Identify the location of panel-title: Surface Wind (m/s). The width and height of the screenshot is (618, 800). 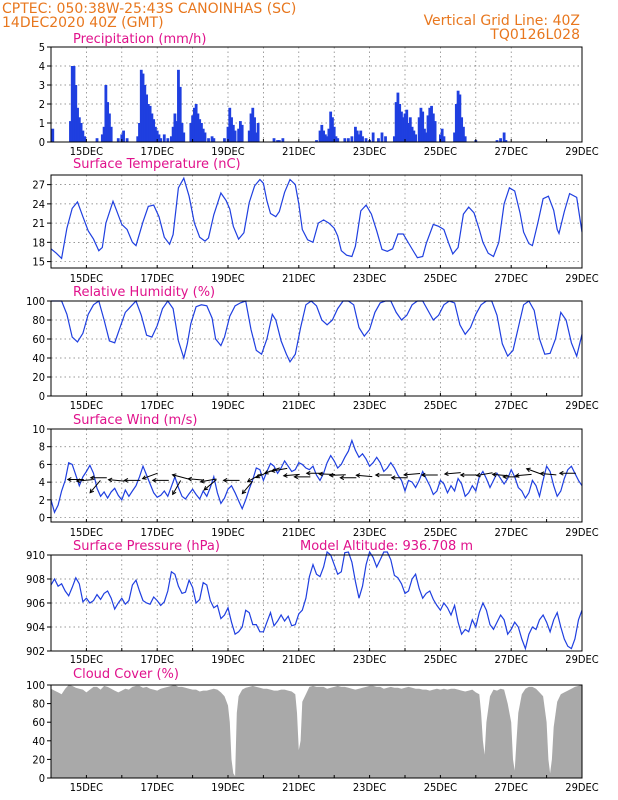
(135, 420).